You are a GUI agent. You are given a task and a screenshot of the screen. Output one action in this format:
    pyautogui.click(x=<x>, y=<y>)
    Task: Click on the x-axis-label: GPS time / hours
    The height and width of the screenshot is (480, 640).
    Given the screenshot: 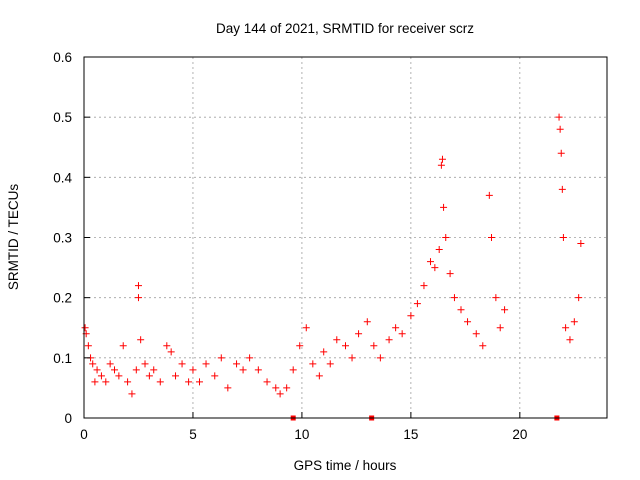 What is the action you would take?
    pyautogui.click(x=345, y=465)
    